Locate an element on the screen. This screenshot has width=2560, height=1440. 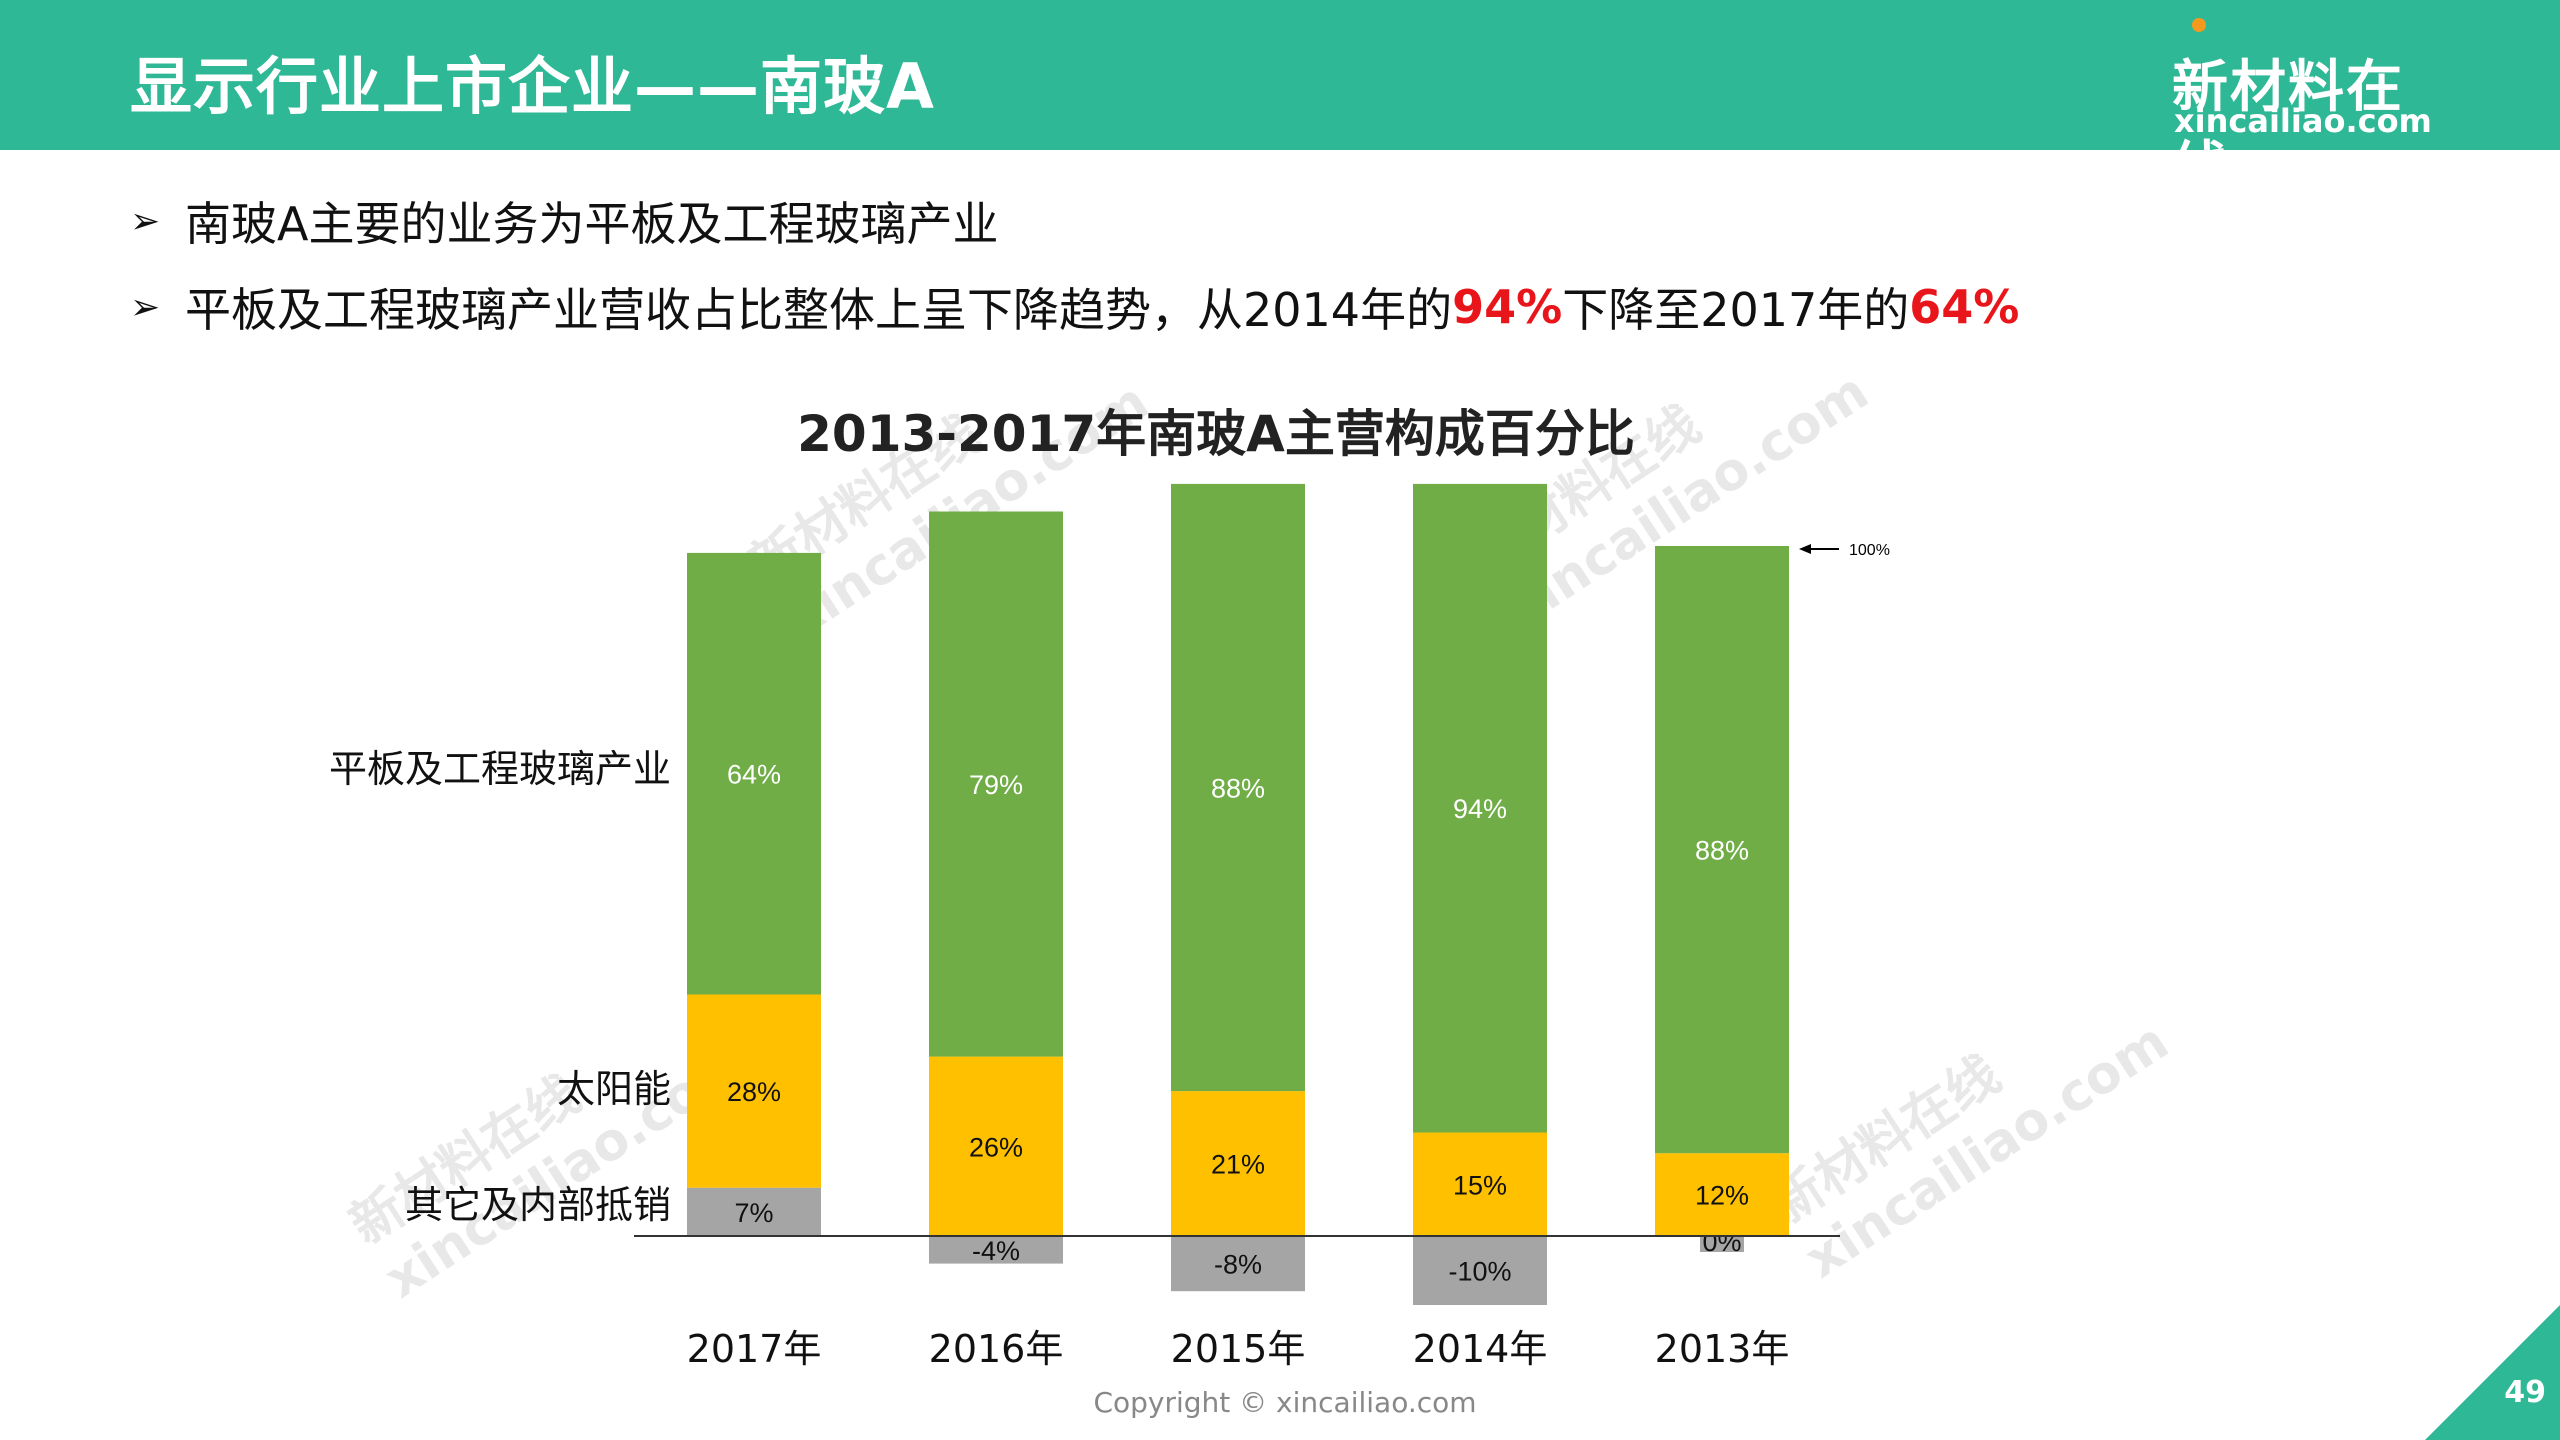
data-label: 15% is located at coordinates (1480, 1185).